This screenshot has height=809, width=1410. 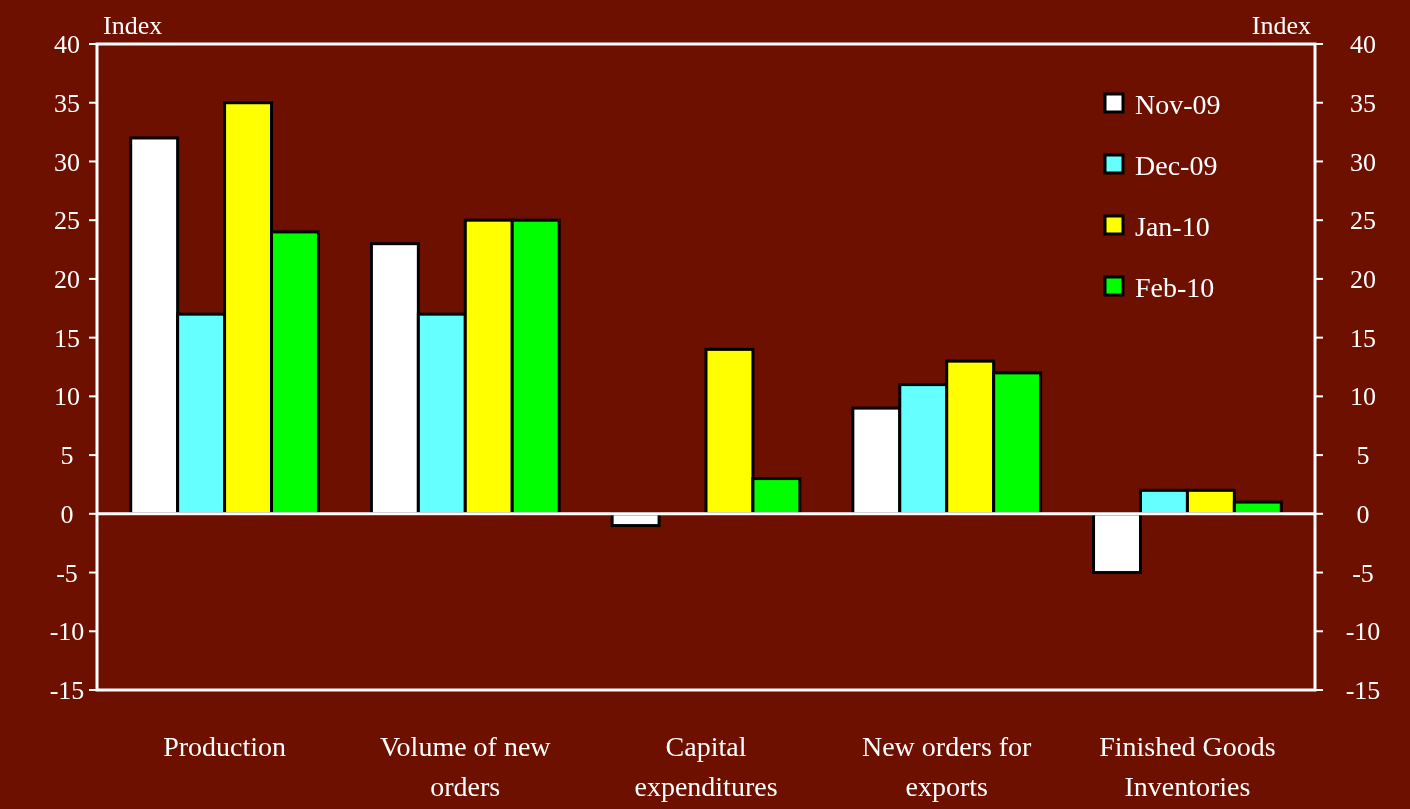 What do you see at coordinates (1363, 221) in the screenshot?
I see `y2-tick-label: 25` at bounding box center [1363, 221].